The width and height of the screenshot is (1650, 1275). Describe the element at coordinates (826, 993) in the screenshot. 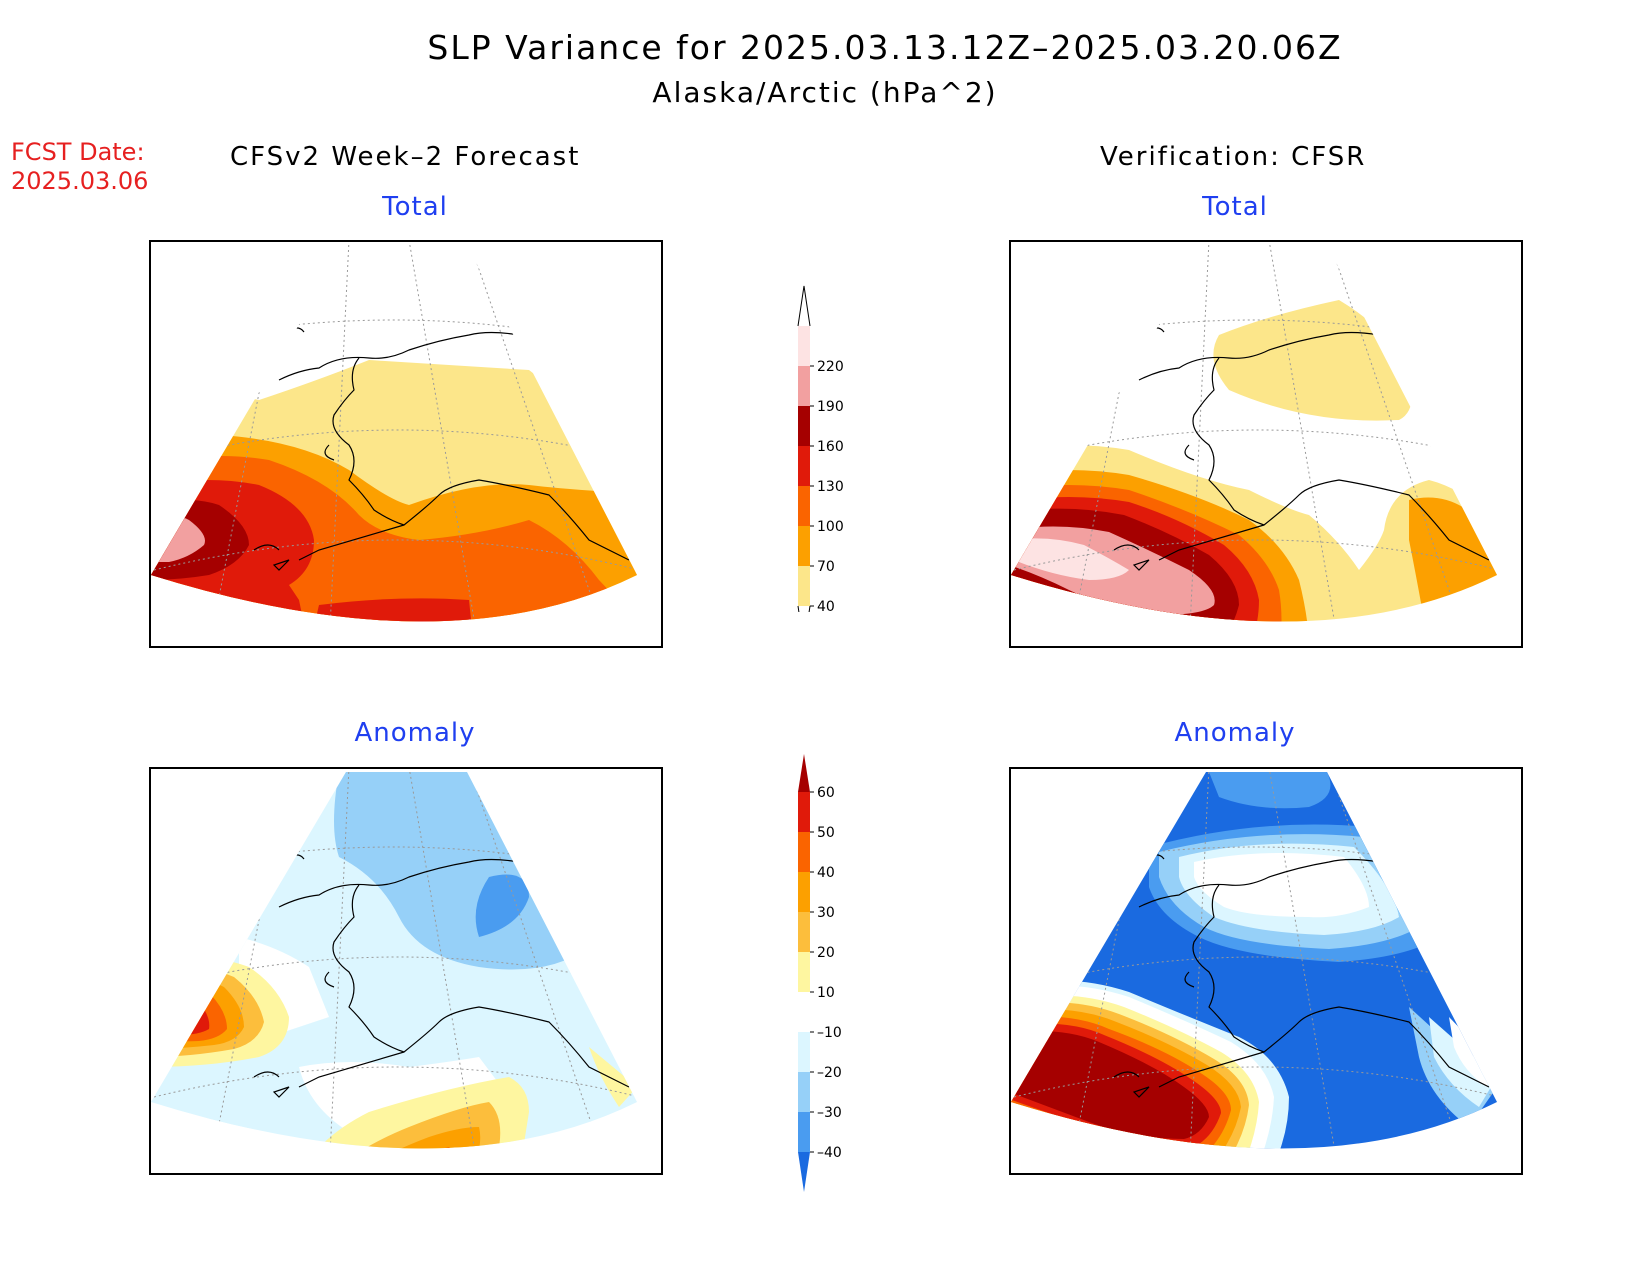

I see `colorbar-anomaly-tick-label: 10` at that location.